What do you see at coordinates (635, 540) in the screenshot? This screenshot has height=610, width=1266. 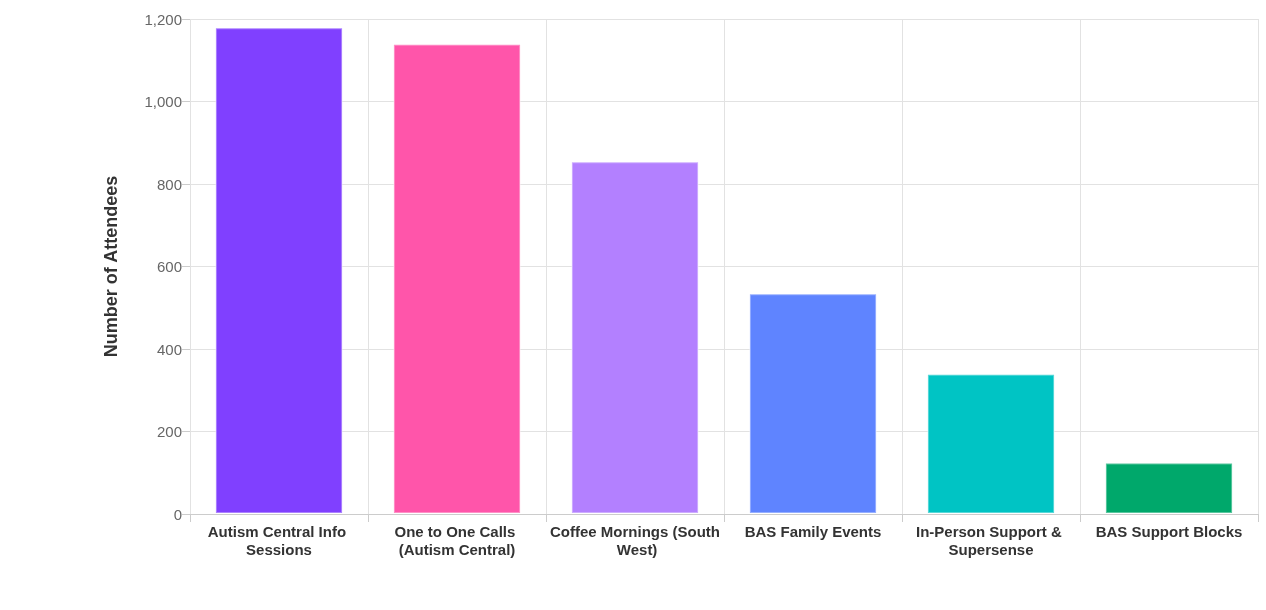 I see `x-tick-label: Coffee Mornings (South West)` at bounding box center [635, 540].